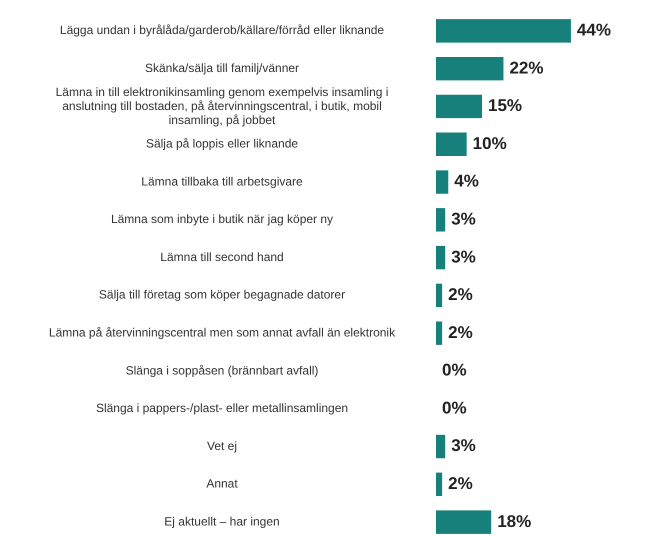  I want to click on y-tick-label: Lämna som inbyte i butik när jag köper ny, so click(222, 219).